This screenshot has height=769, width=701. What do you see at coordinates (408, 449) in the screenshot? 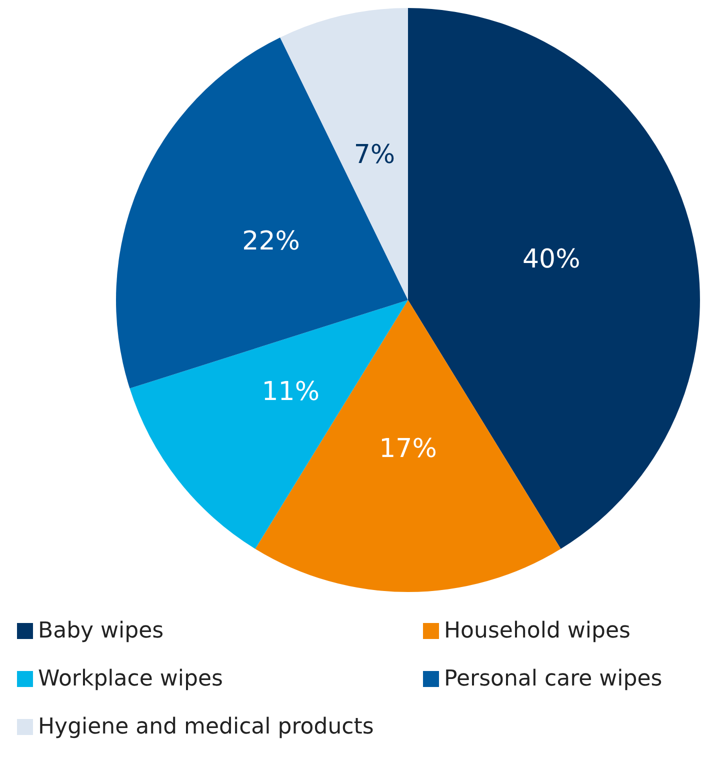
I see `data-label: 17%` at bounding box center [408, 449].